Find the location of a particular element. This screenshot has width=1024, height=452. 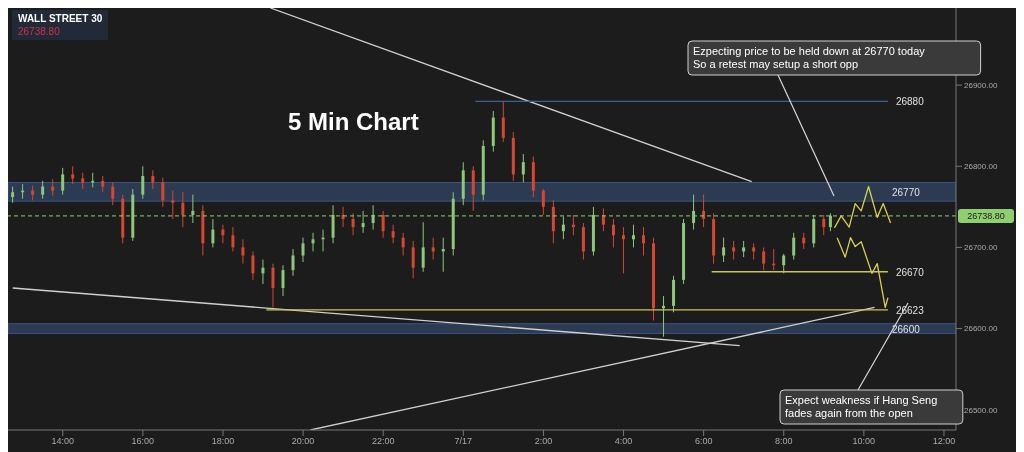

band-label: 26600 is located at coordinates (906, 329).